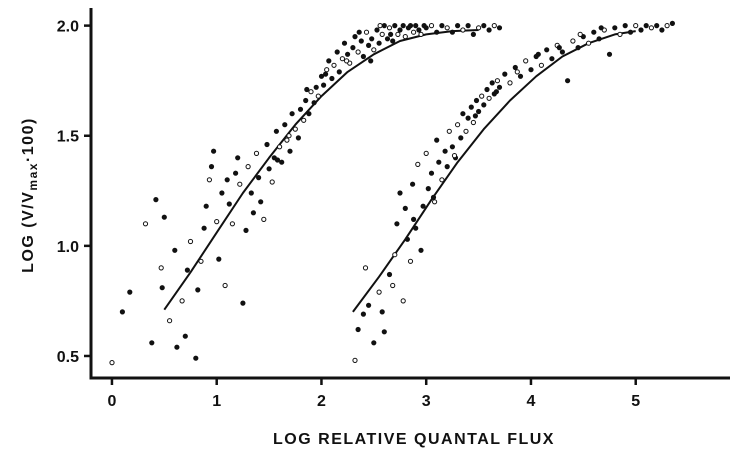 The height and width of the screenshot is (452, 736). I want to click on x-tick-label: 0, so click(111, 401).